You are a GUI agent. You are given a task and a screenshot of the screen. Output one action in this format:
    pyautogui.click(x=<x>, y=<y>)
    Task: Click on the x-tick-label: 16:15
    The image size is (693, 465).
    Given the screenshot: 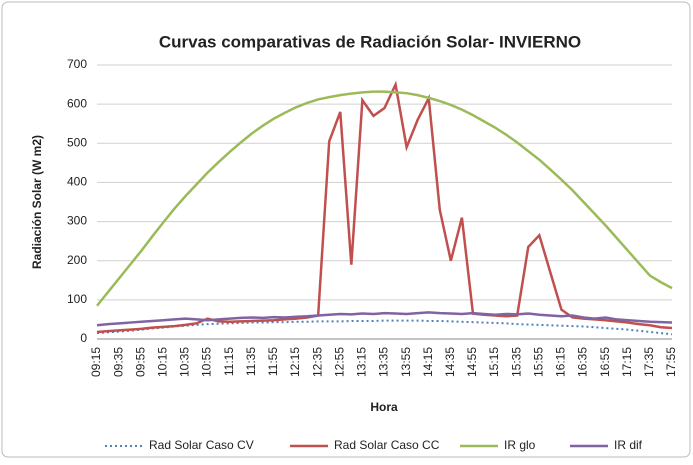 What is the action you would take?
    pyautogui.click(x=561, y=362)
    